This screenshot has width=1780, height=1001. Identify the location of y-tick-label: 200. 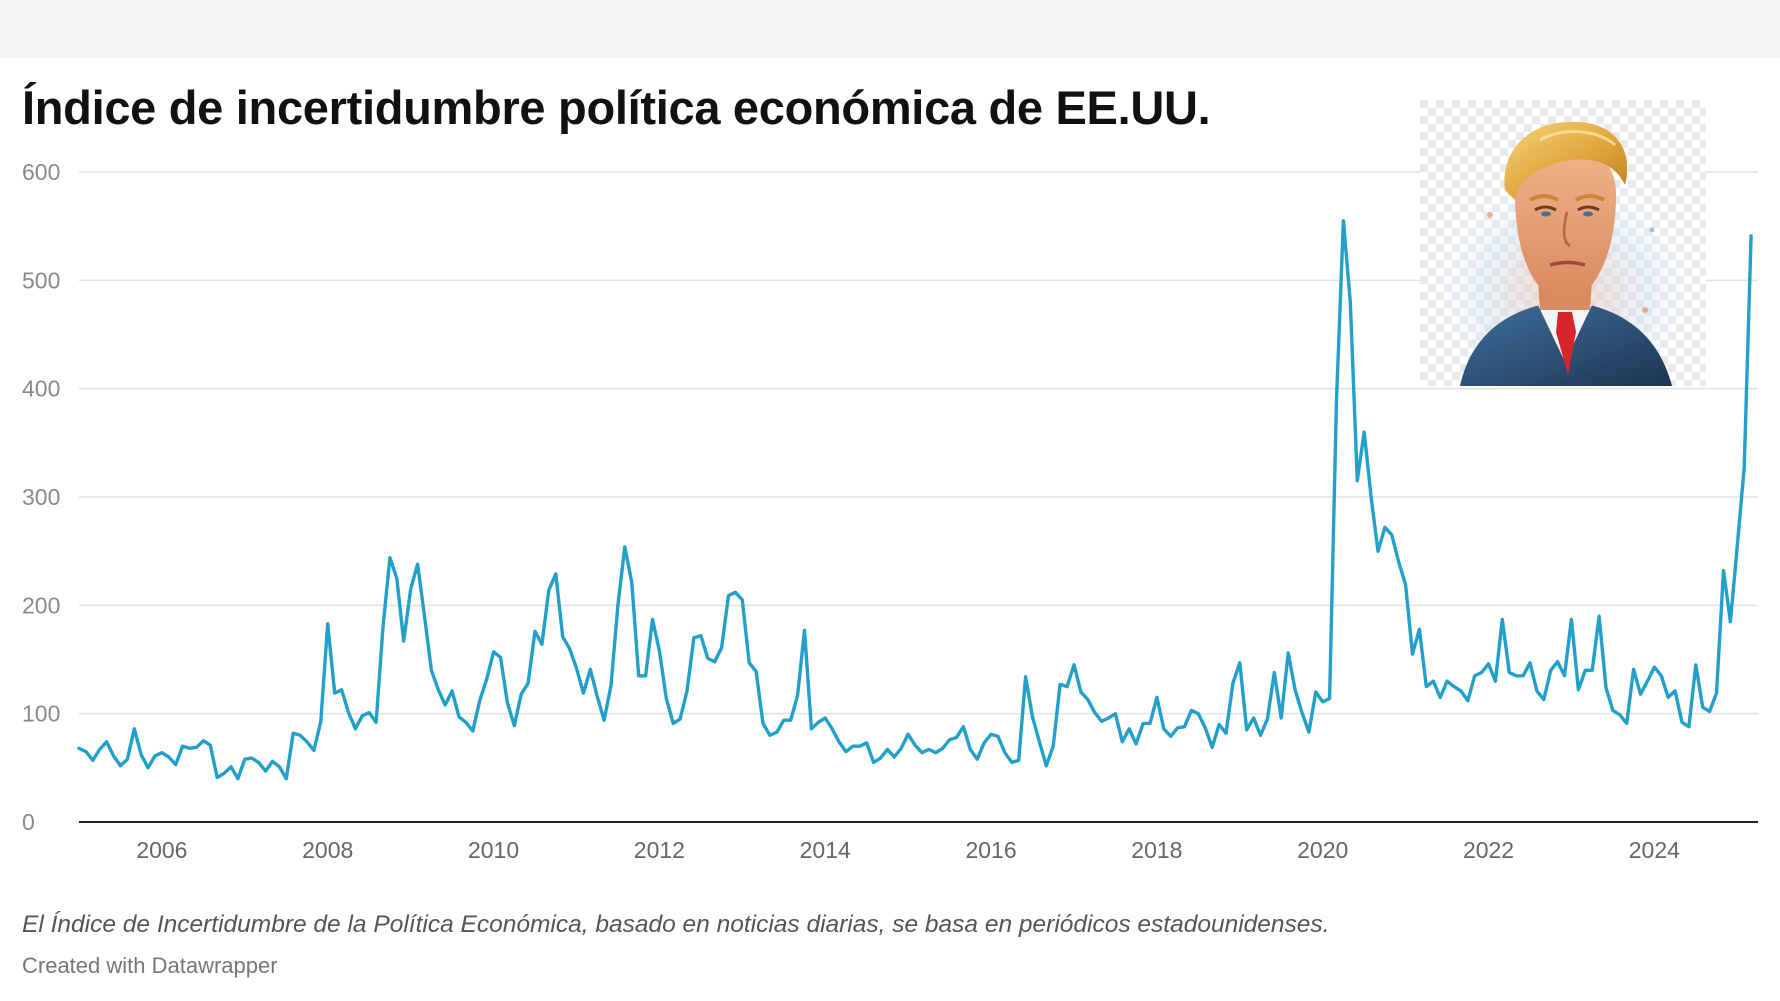
(41, 605).